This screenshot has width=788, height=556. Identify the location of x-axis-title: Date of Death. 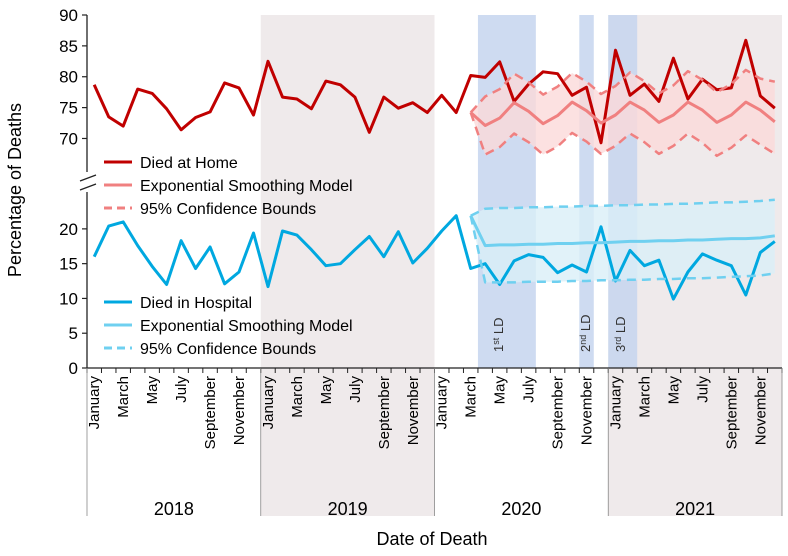
(431, 539).